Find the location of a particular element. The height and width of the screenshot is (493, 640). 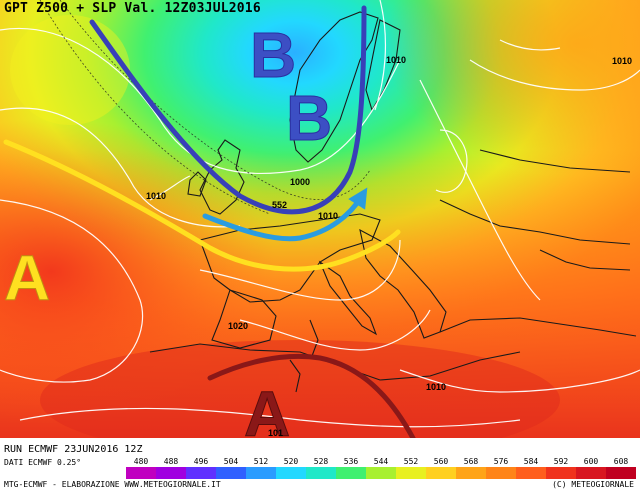

isobar-label: 1020 is located at coordinates (238, 326).